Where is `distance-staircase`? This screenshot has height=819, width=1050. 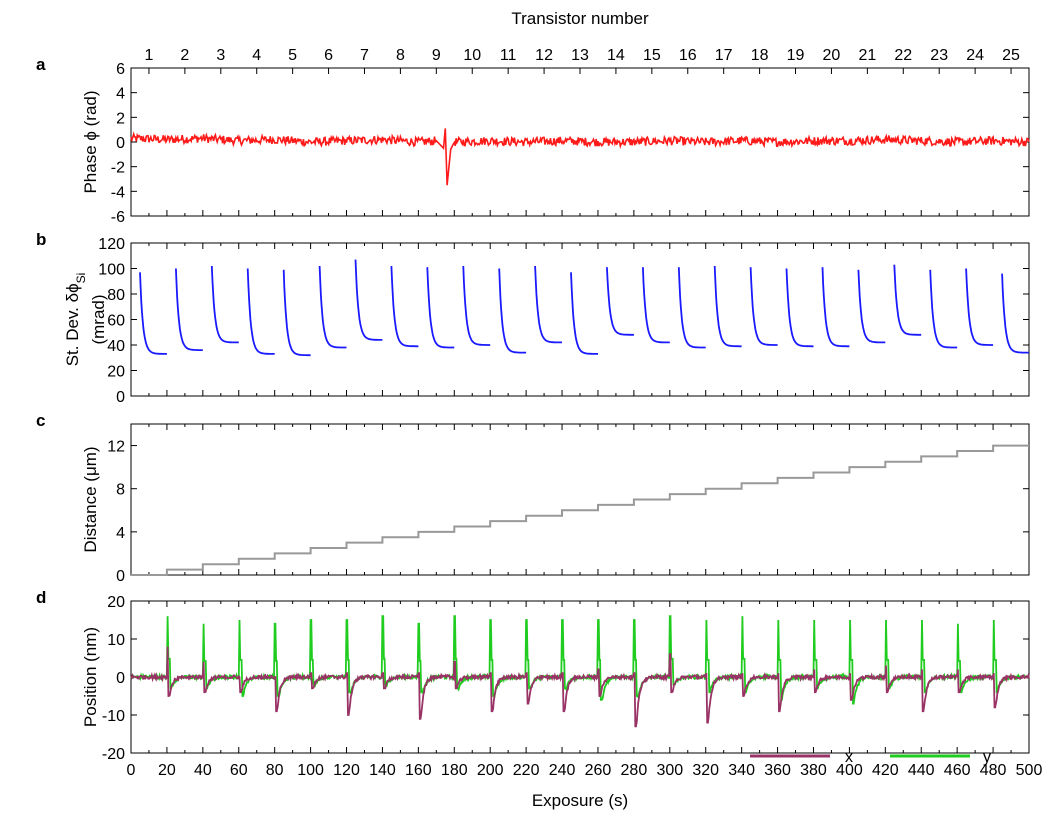
distance-staircase is located at coordinates (580, 510).